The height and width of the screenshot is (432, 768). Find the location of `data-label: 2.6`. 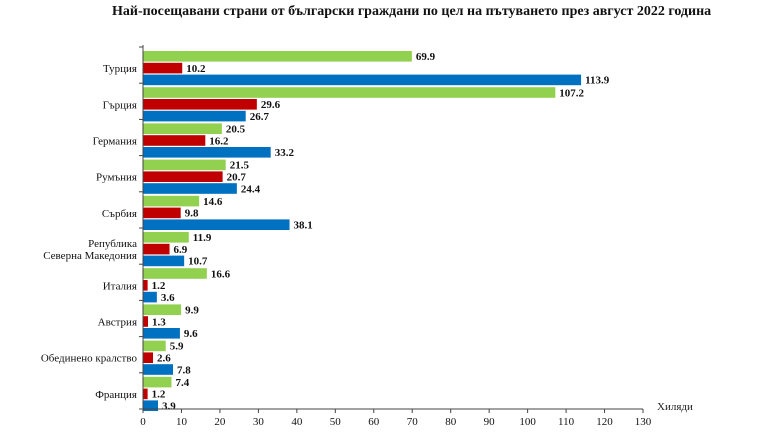

data-label: 2.6 is located at coordinates (164, 359).